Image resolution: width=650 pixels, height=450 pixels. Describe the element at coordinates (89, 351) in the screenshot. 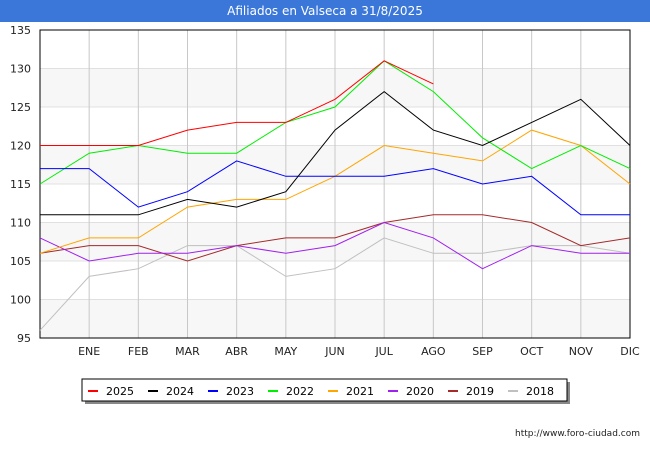

I see `x-tick-label: ENE` at that location.